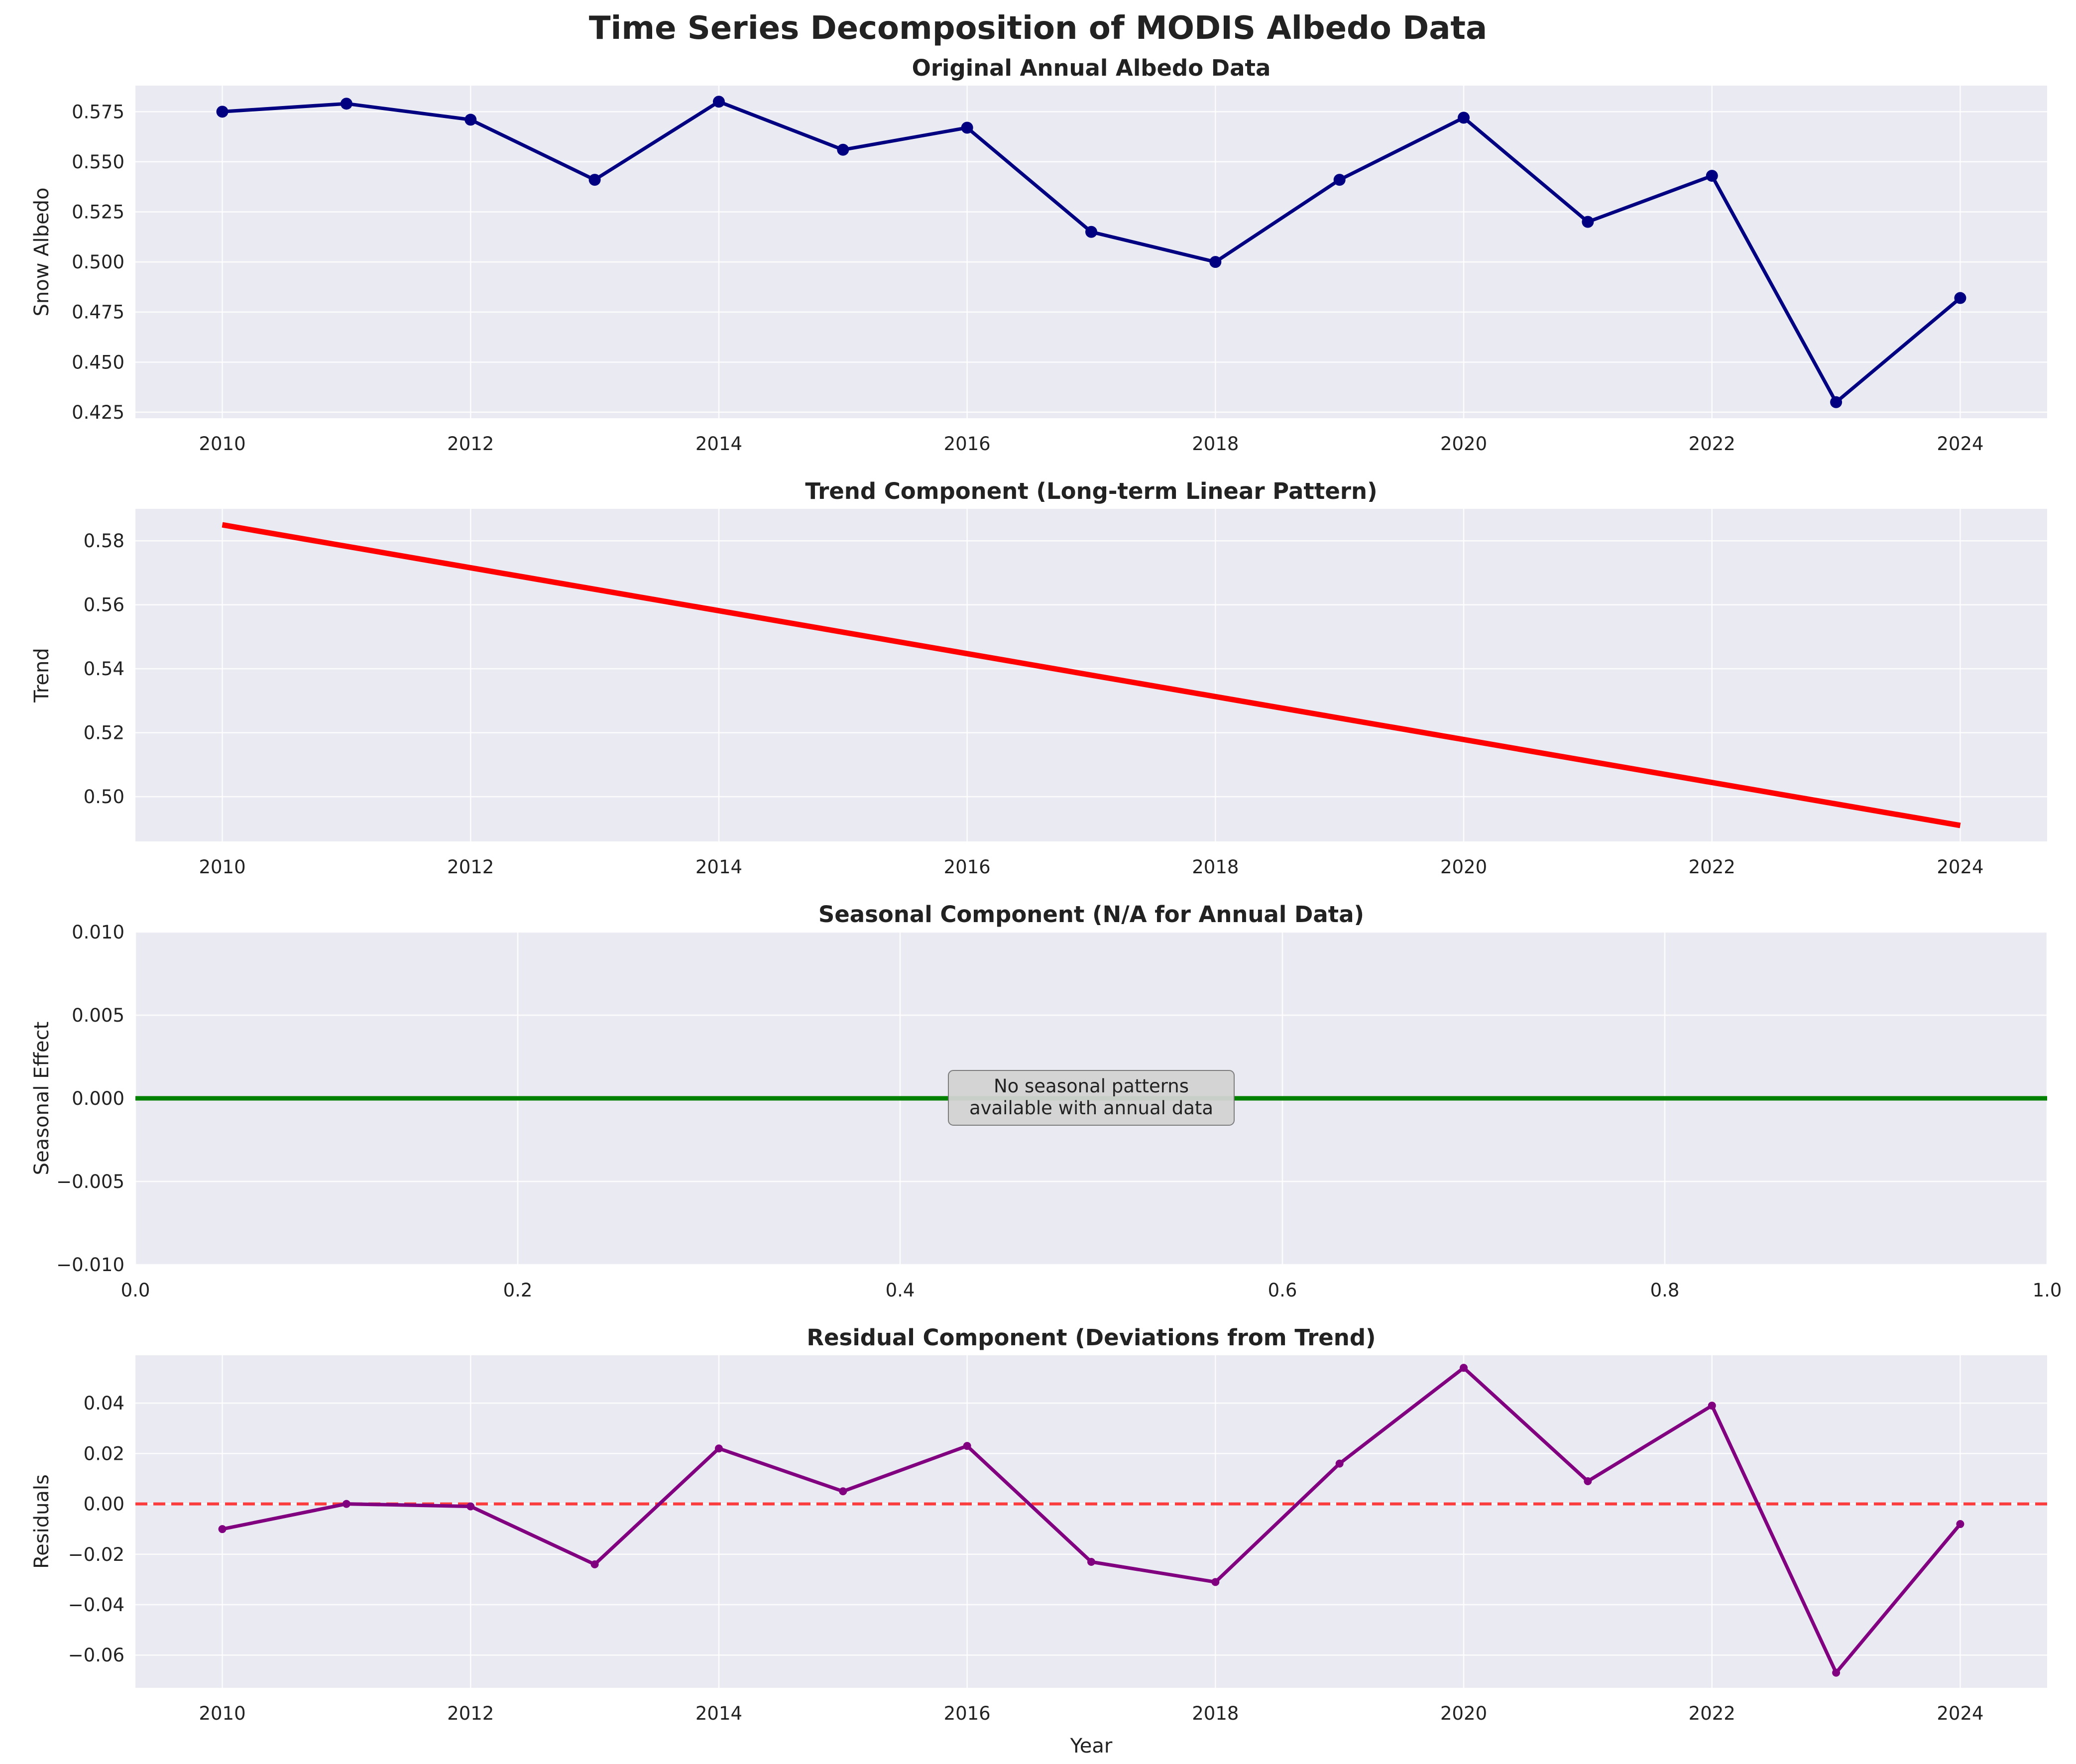  What do you see at coordinates (98, 412) in the screenshot?
I see `original-y-tick-label: 0.425` at bounding box center [98, 412].